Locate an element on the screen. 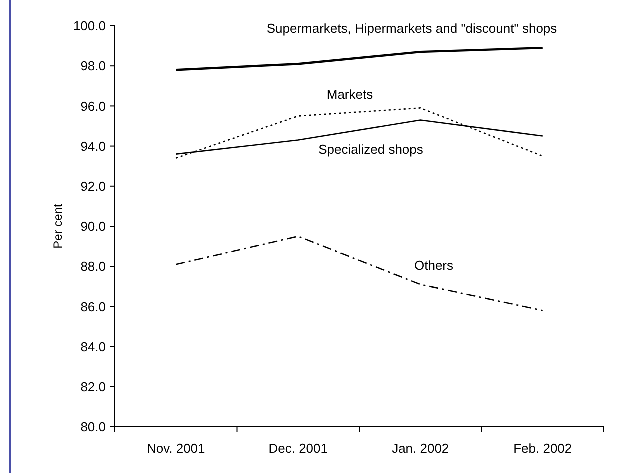 This screenshot has width=628, height=473. y-tick-label: 88.0 is located at coordinates (93, 266).